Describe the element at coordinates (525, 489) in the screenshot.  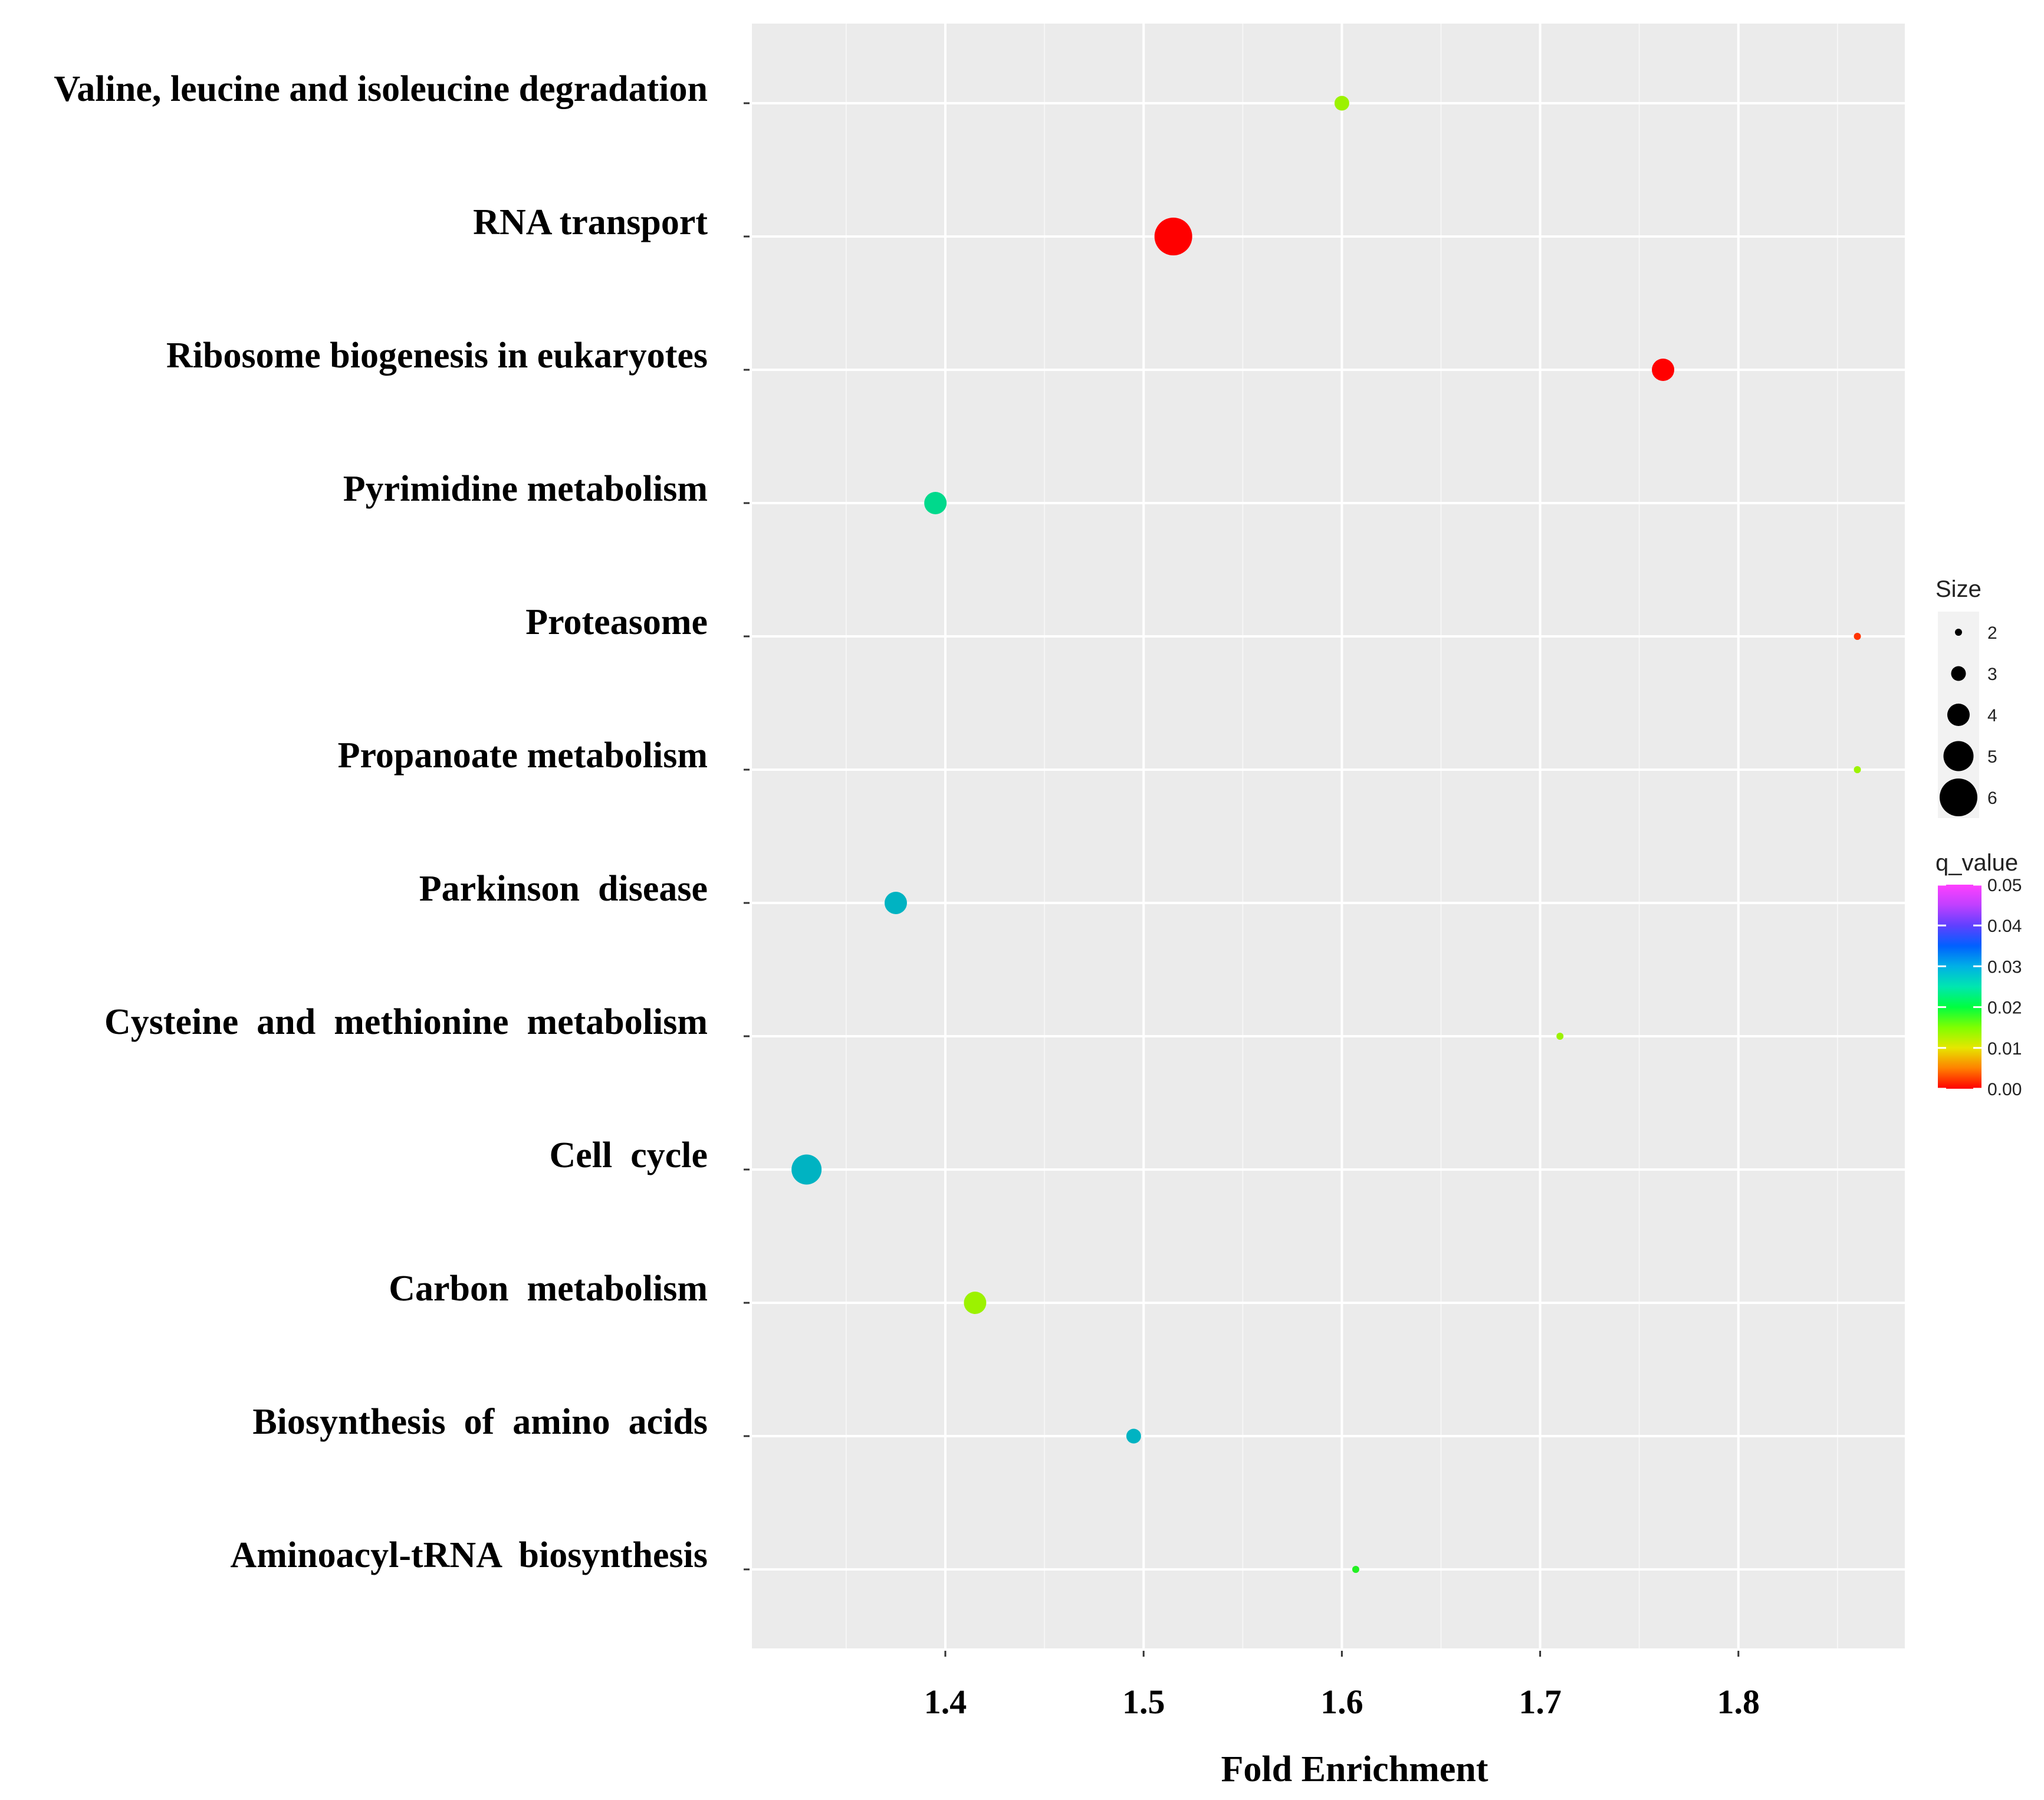
I see `y-tick-label: Pyrimidine metabolism` at that location.